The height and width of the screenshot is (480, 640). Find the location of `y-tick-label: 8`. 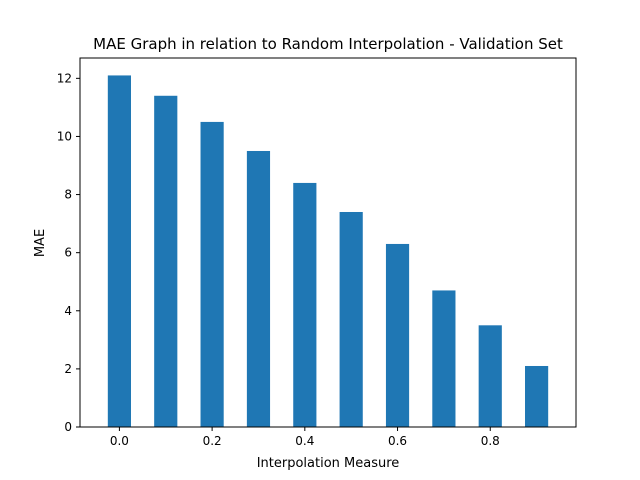

y-tick-label: 8 is located at coordinates (68, 195).